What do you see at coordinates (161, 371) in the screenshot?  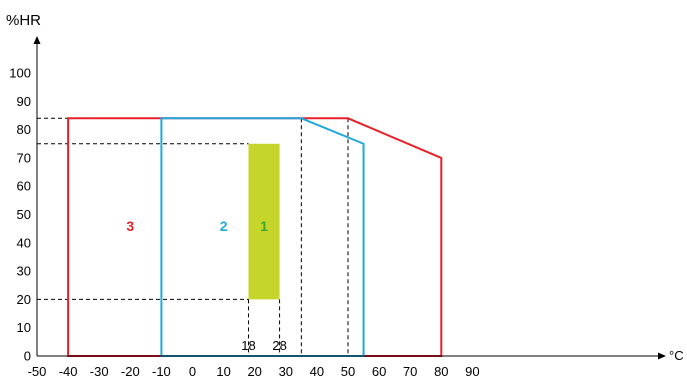 I see `x-tick-label: -10` at bounding box center [161, 371].